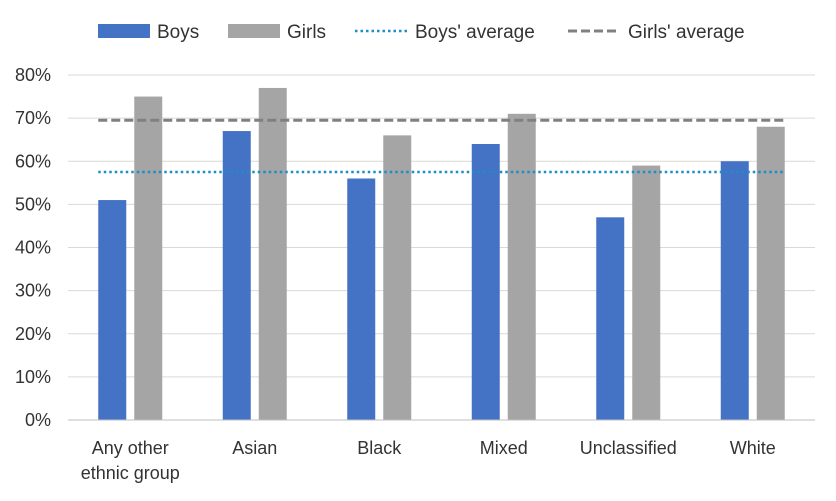  Describe the element at coordinates (306, 32) in the screenshot. I see `legend-label: Girls` at that location.